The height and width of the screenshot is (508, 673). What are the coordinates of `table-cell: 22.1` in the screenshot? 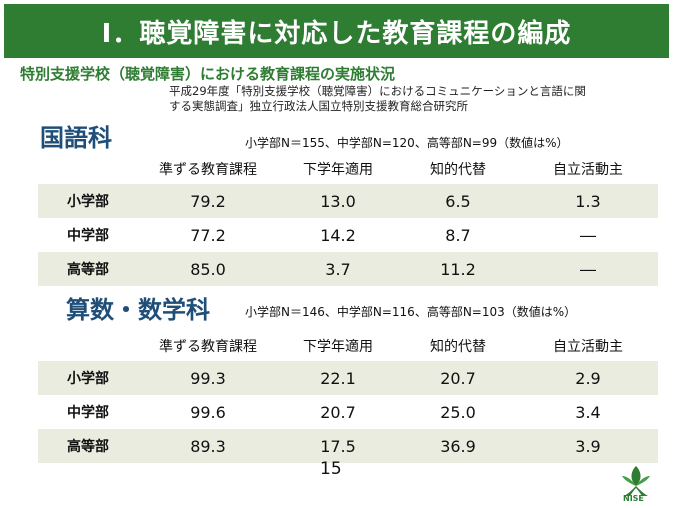 It's located at (338, 378).